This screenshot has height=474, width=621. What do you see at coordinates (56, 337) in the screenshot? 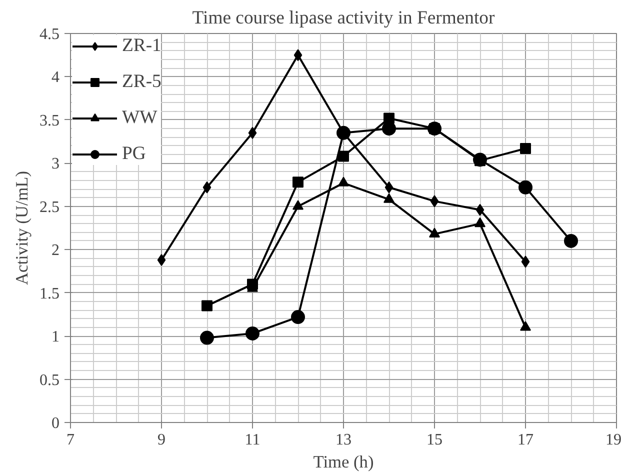
I see `y-tick-label: 1` at bounding box center [56, 337].